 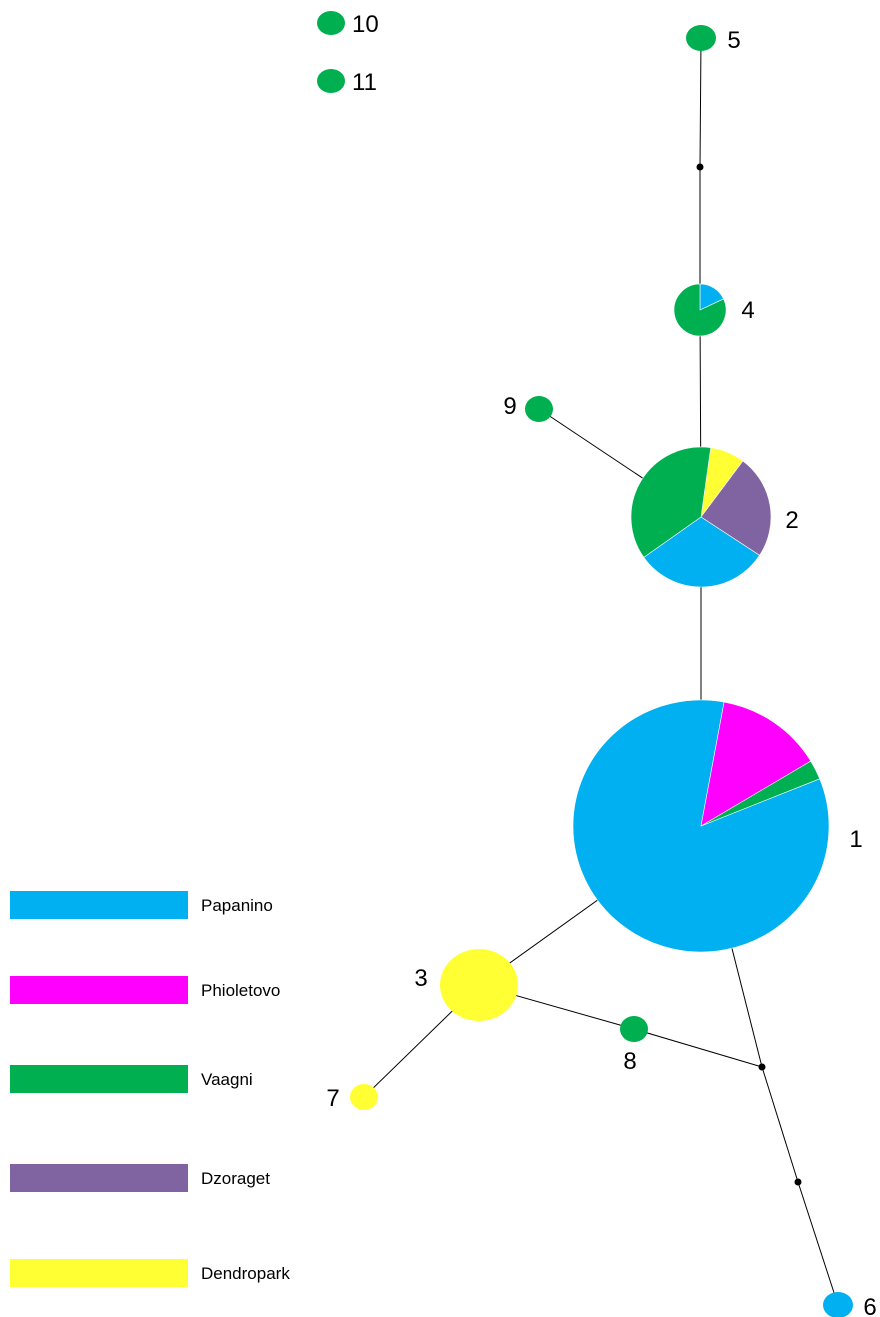 What do you see at coordinates (700, 102) in the screenshot?
I see `edge-5-mv-a` at bounding box center [700, 102].